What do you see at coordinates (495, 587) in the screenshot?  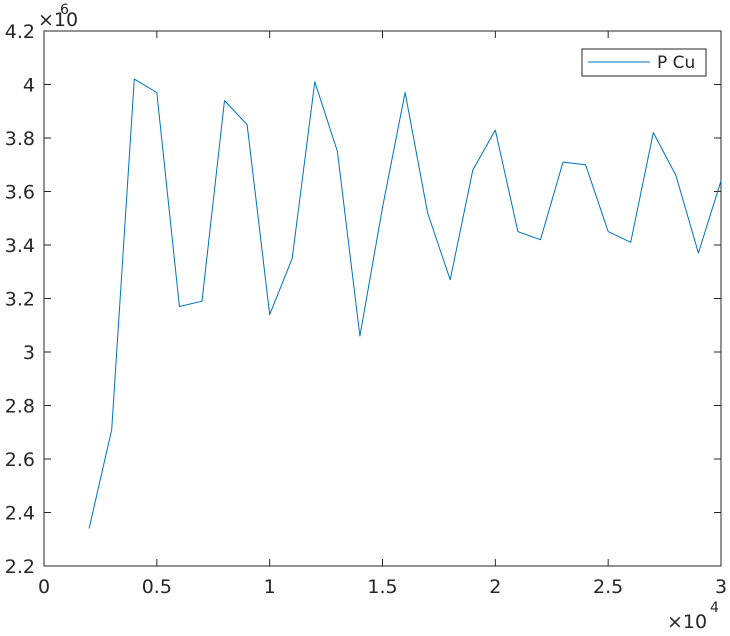 I see `x-tick-label: 2` at bounding box center [495, 587].